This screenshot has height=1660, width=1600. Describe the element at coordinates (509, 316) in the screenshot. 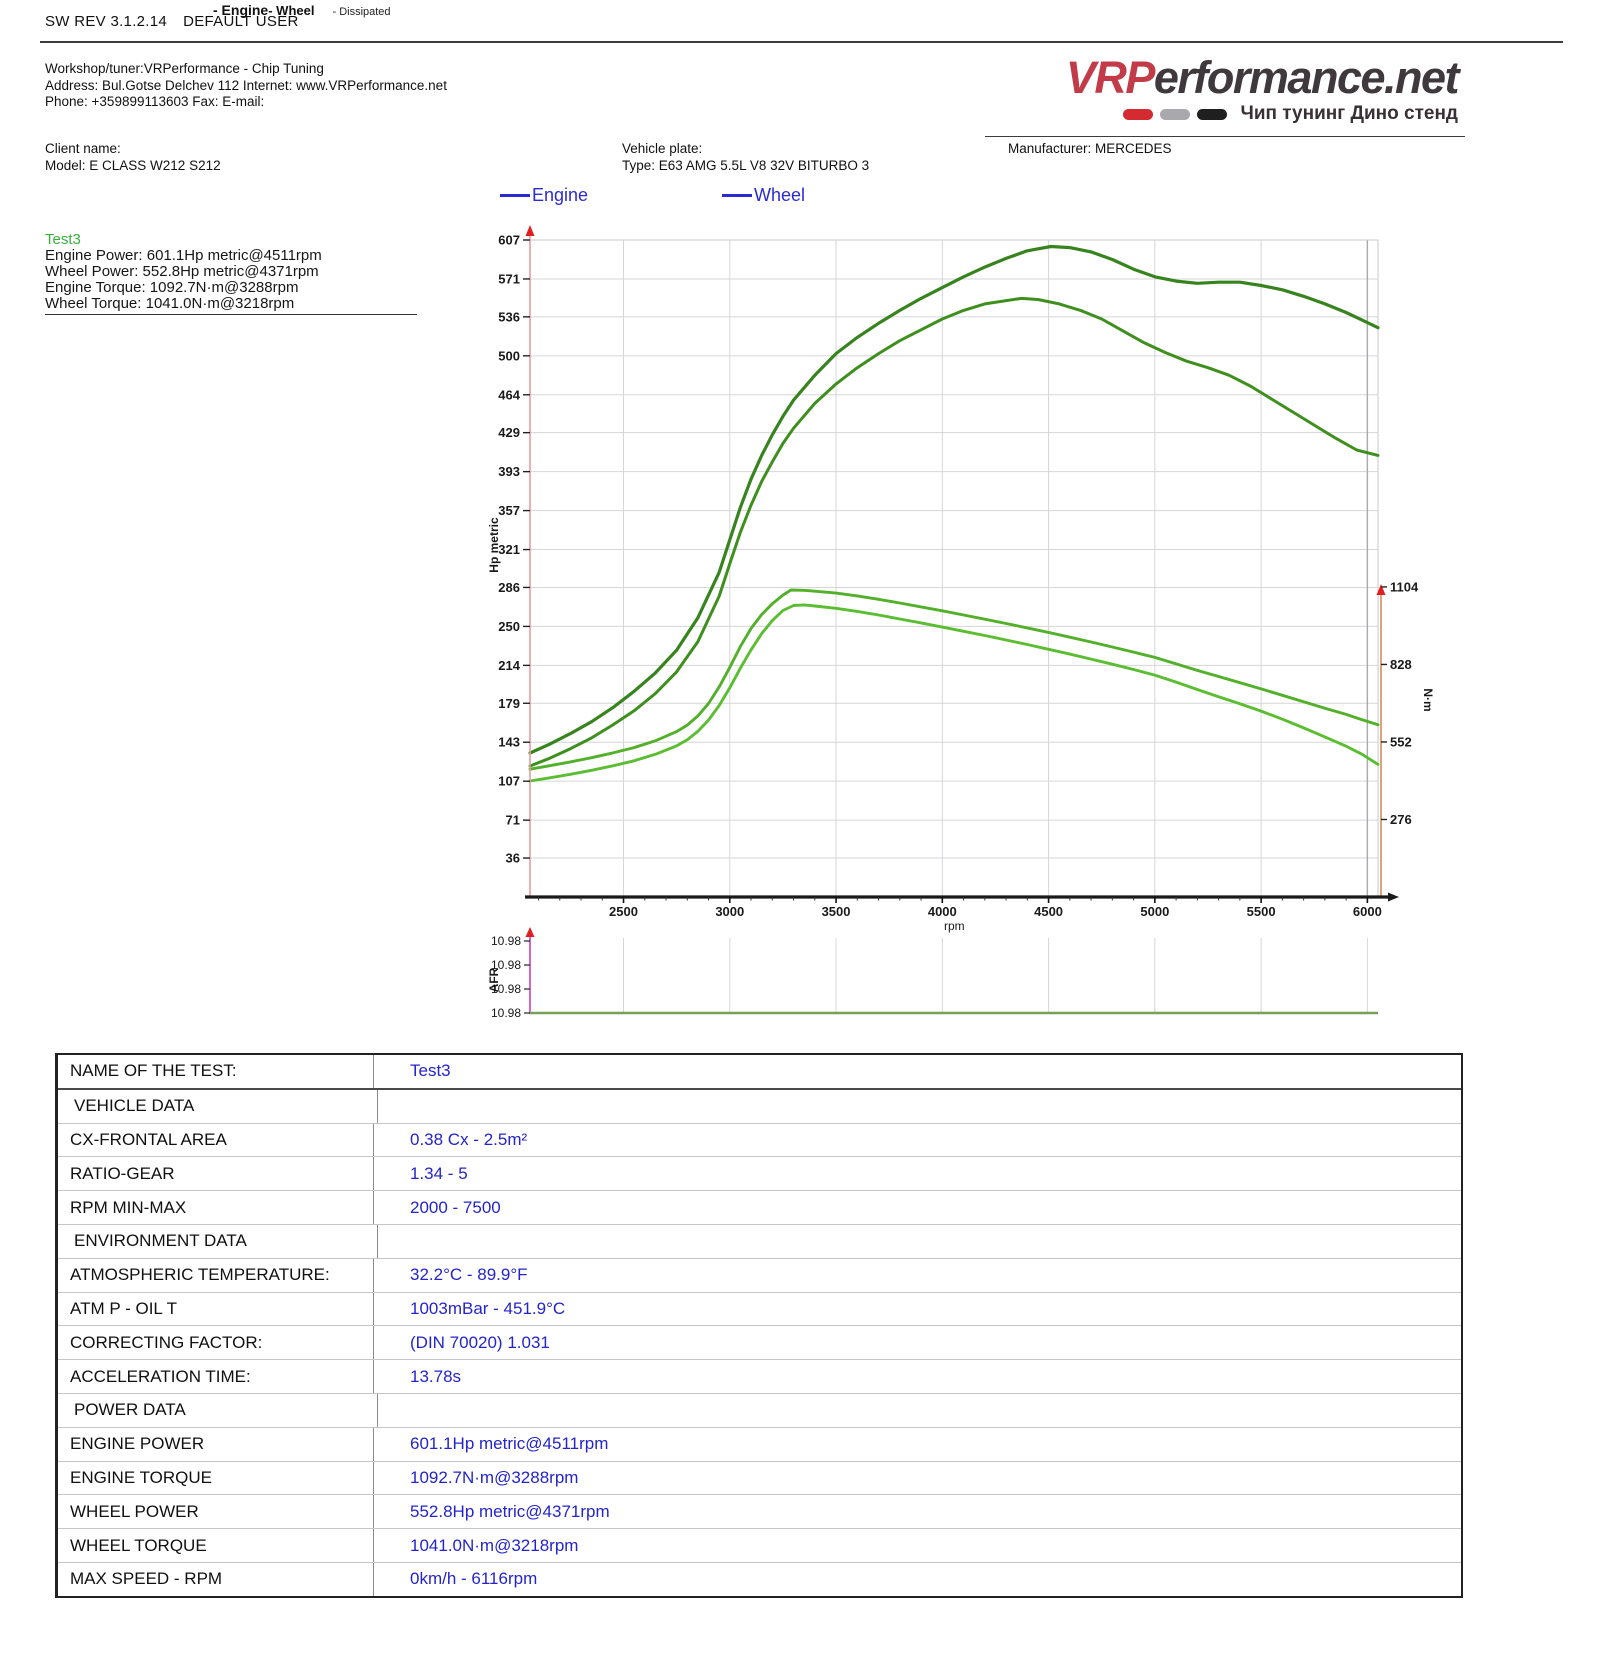

I see `svg-text: 536` at that location.